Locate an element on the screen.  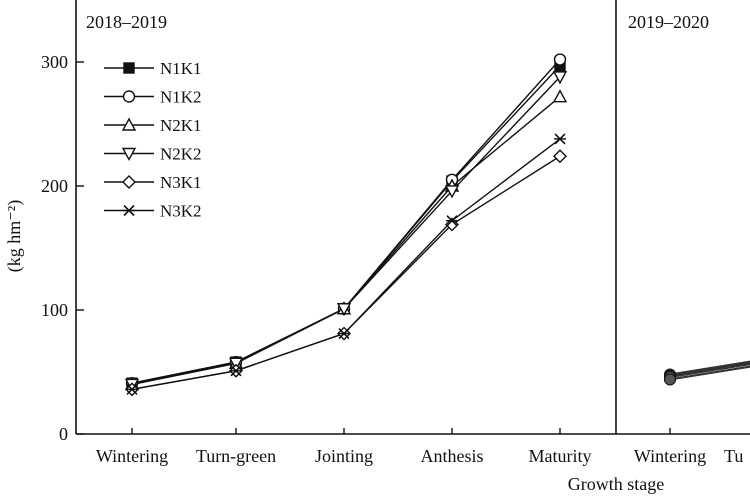
point-N2K1 is located at coordinates (560, 96).